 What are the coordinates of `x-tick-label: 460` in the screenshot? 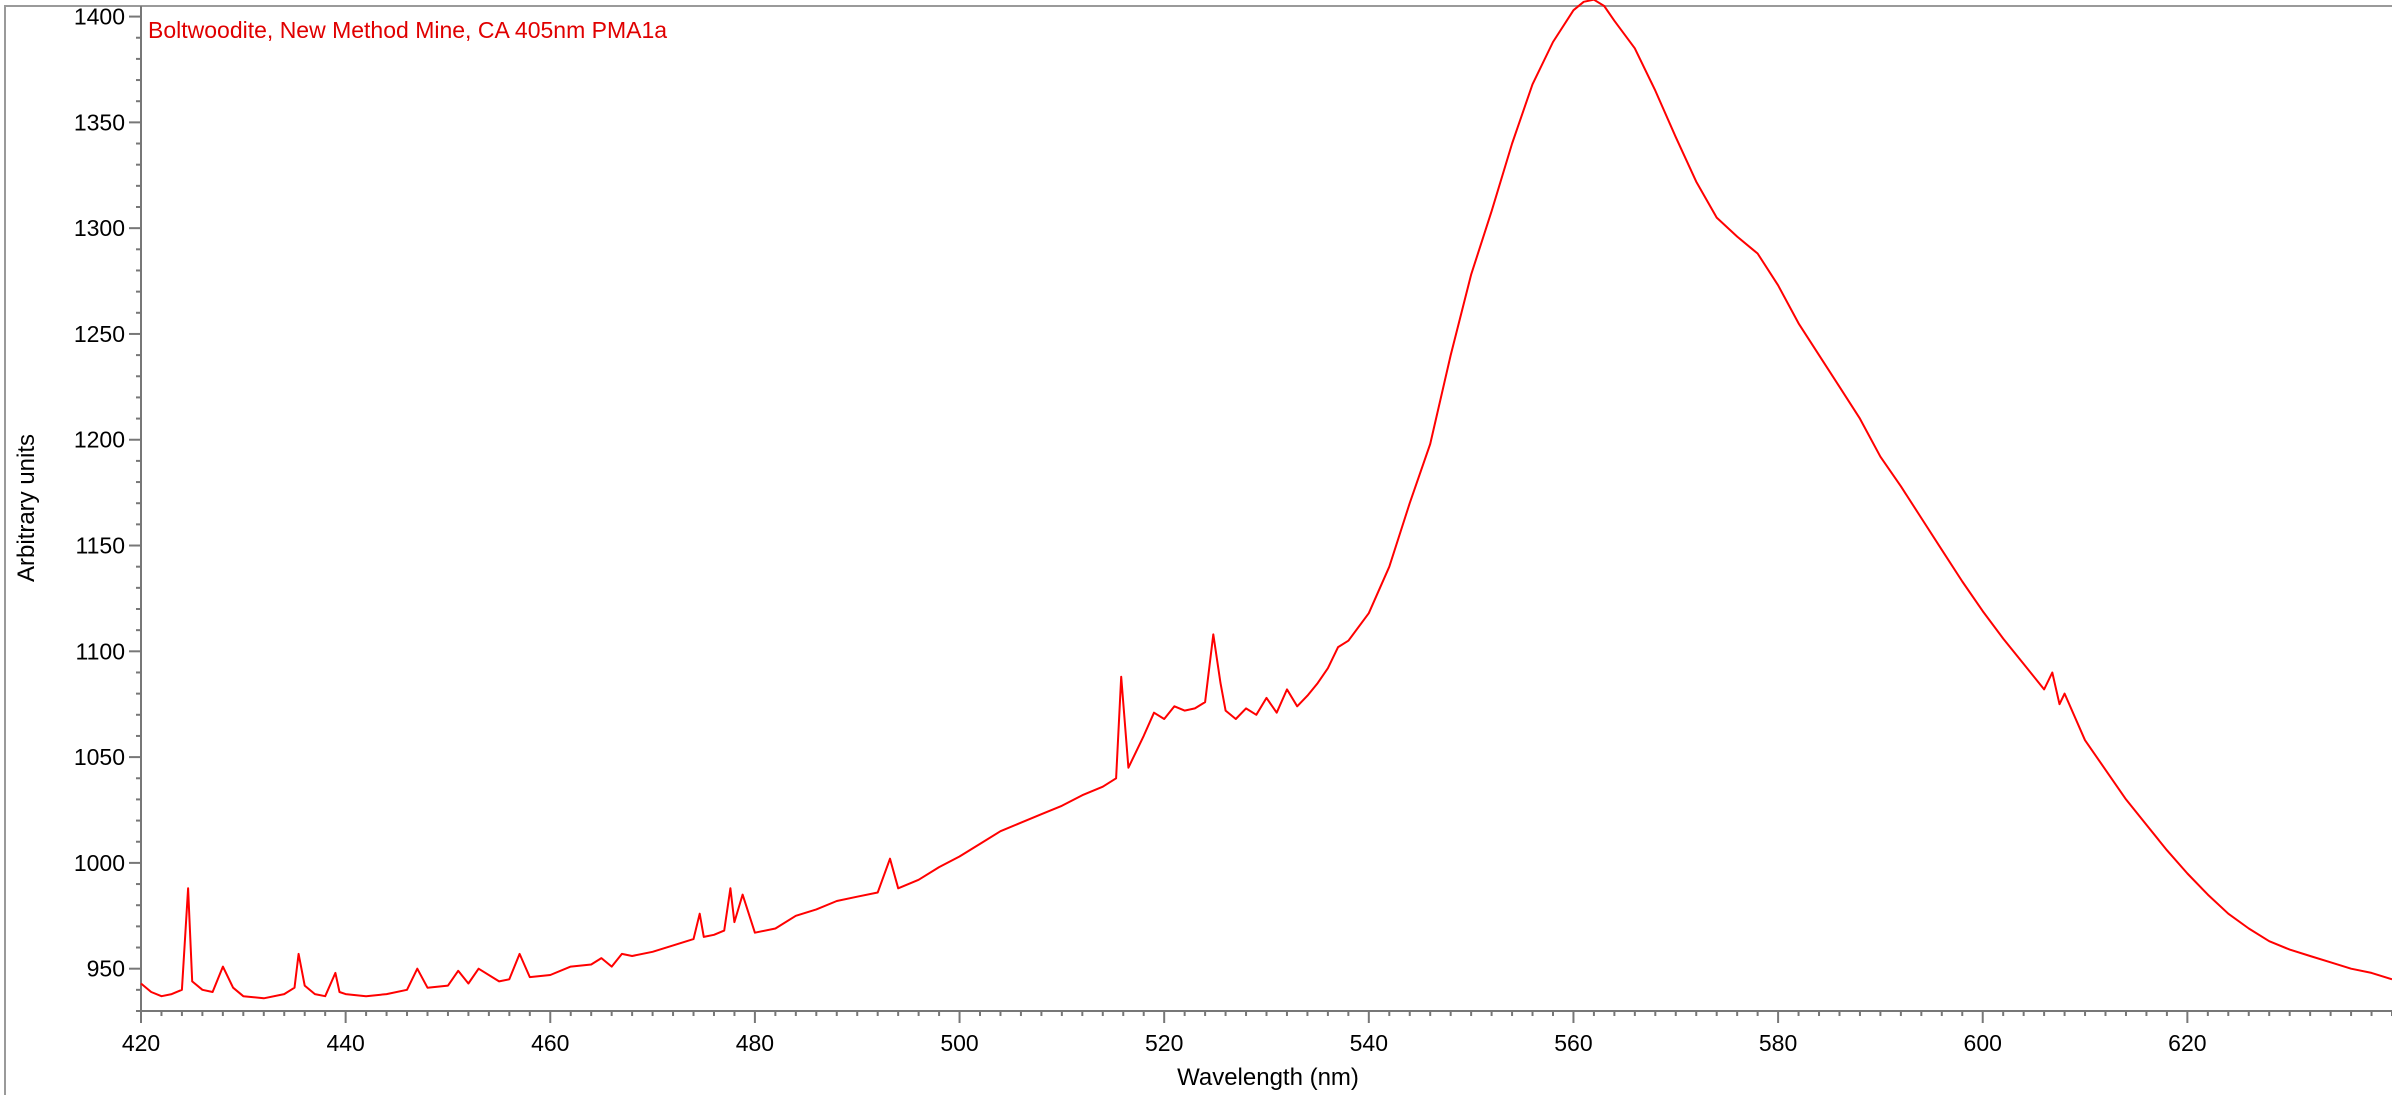 It's located at (550, 1043).